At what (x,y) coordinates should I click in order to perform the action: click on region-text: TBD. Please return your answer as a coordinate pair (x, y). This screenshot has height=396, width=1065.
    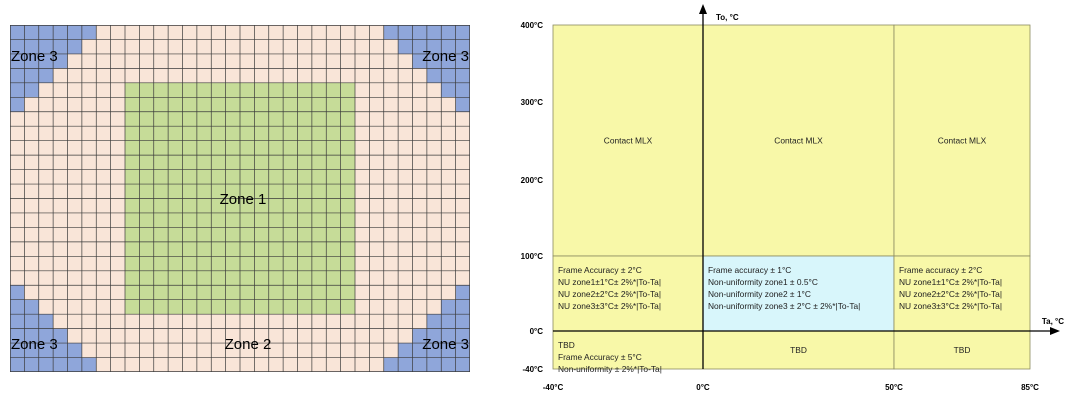
    Looking at the image, I should click on (798, 350).